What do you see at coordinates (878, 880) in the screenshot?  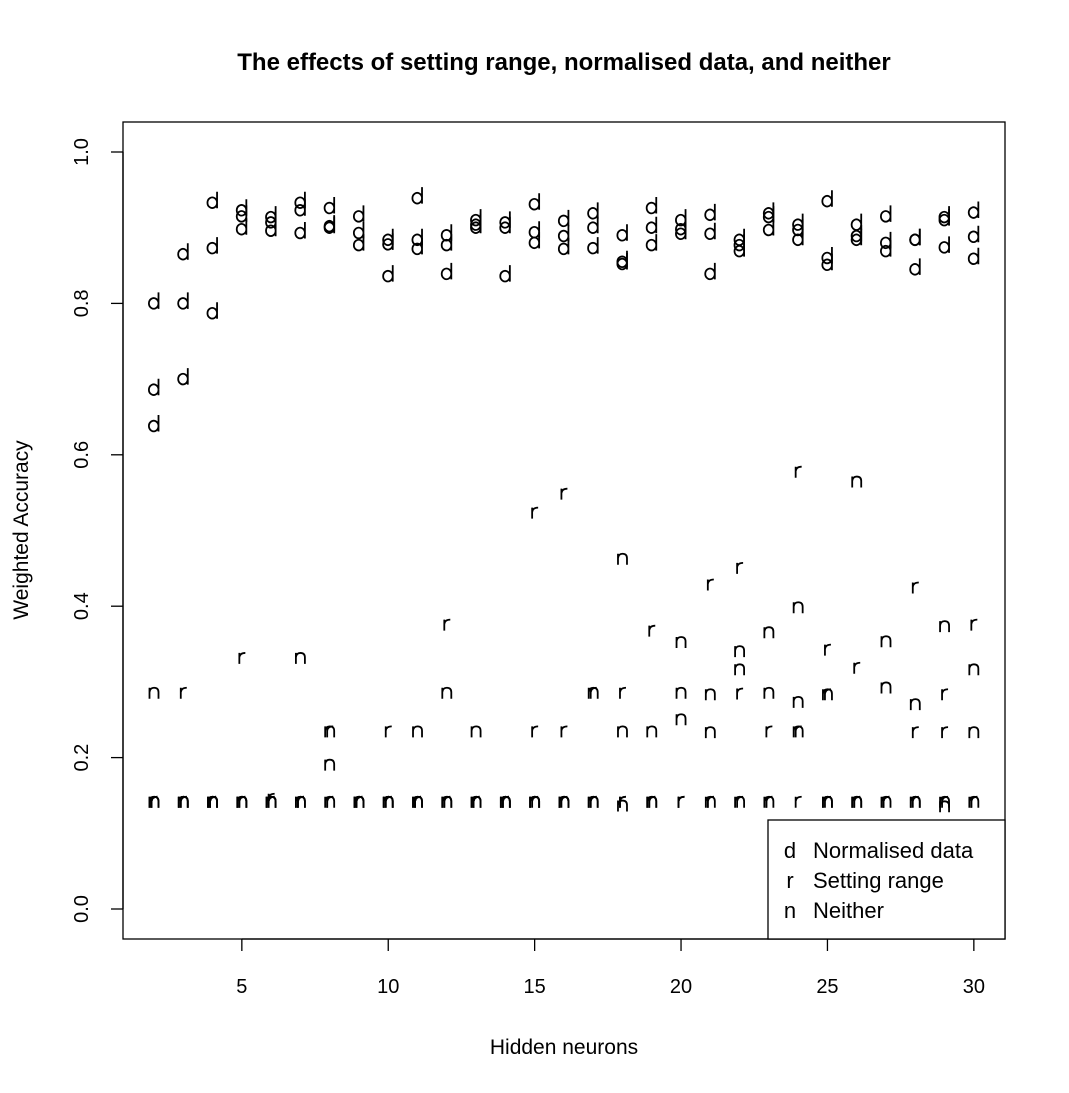 I see `legend-label: Setting range` at bounding box center [878, 880].